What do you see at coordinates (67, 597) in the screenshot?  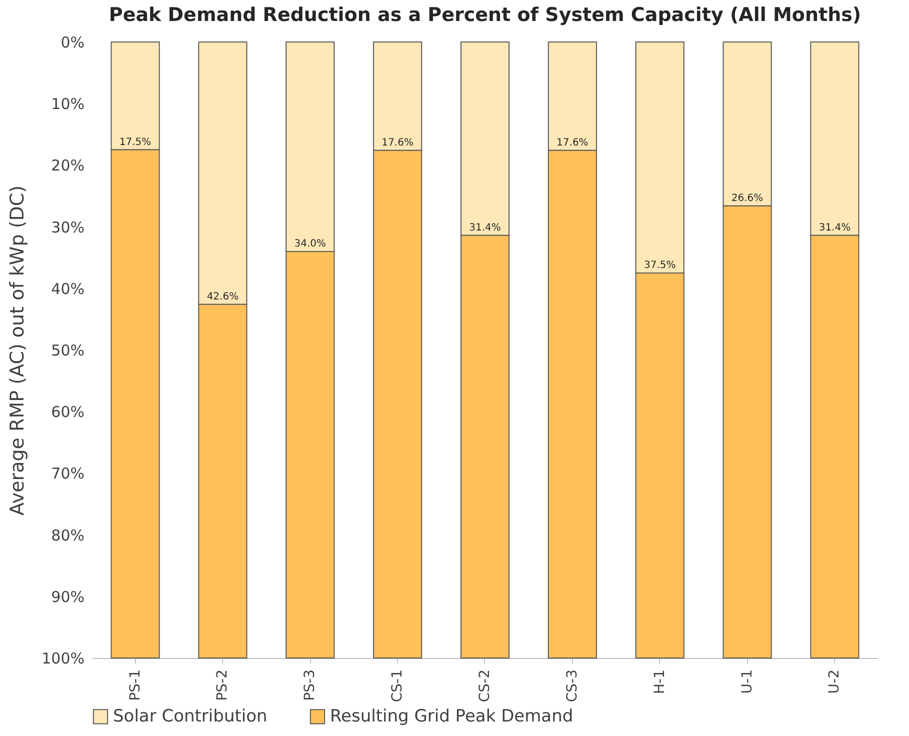 I see `y-tick-label: 90%` at bounding box center [67, 597].